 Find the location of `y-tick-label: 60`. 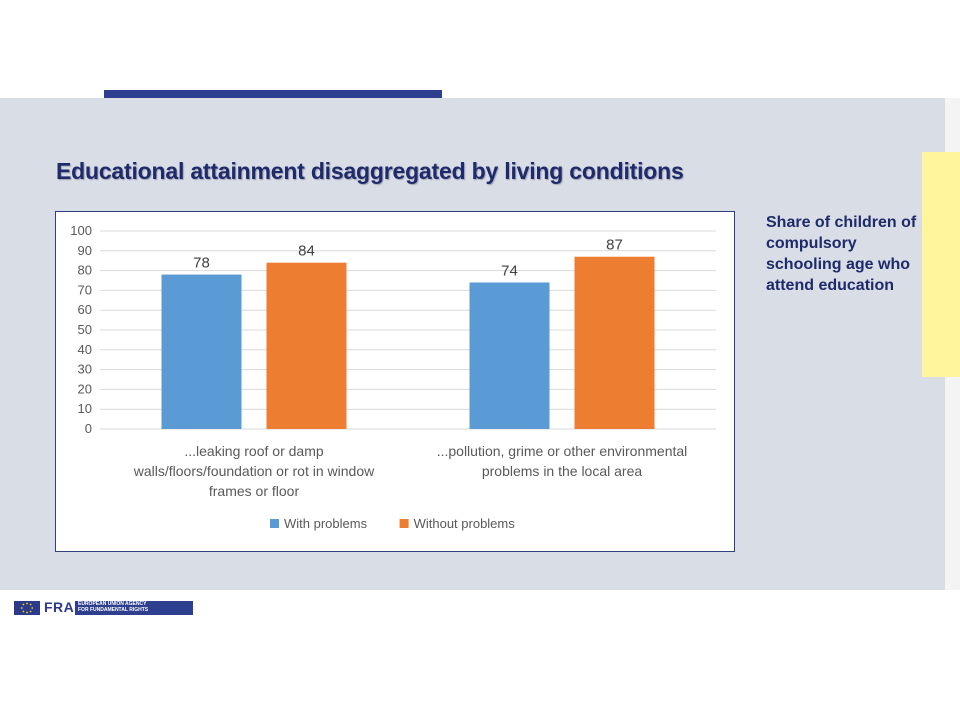

y-tick-label: 60 is located at coordinates (85, 309).